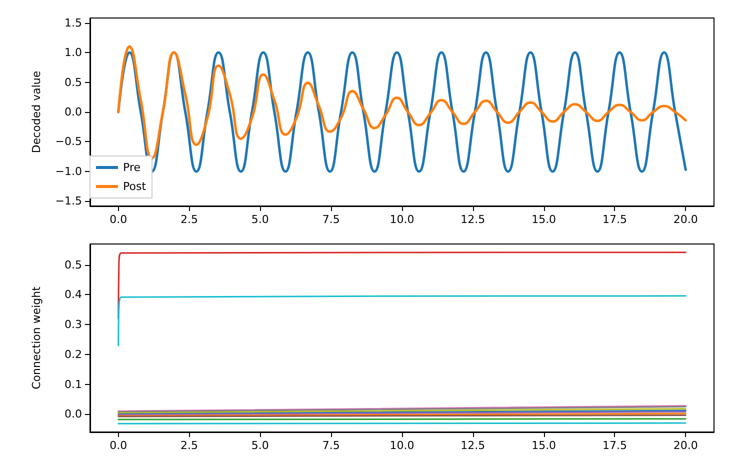  Describe the element at coordinates (135, 186) in the screenshot. I see `legend-label: Post` at that location.